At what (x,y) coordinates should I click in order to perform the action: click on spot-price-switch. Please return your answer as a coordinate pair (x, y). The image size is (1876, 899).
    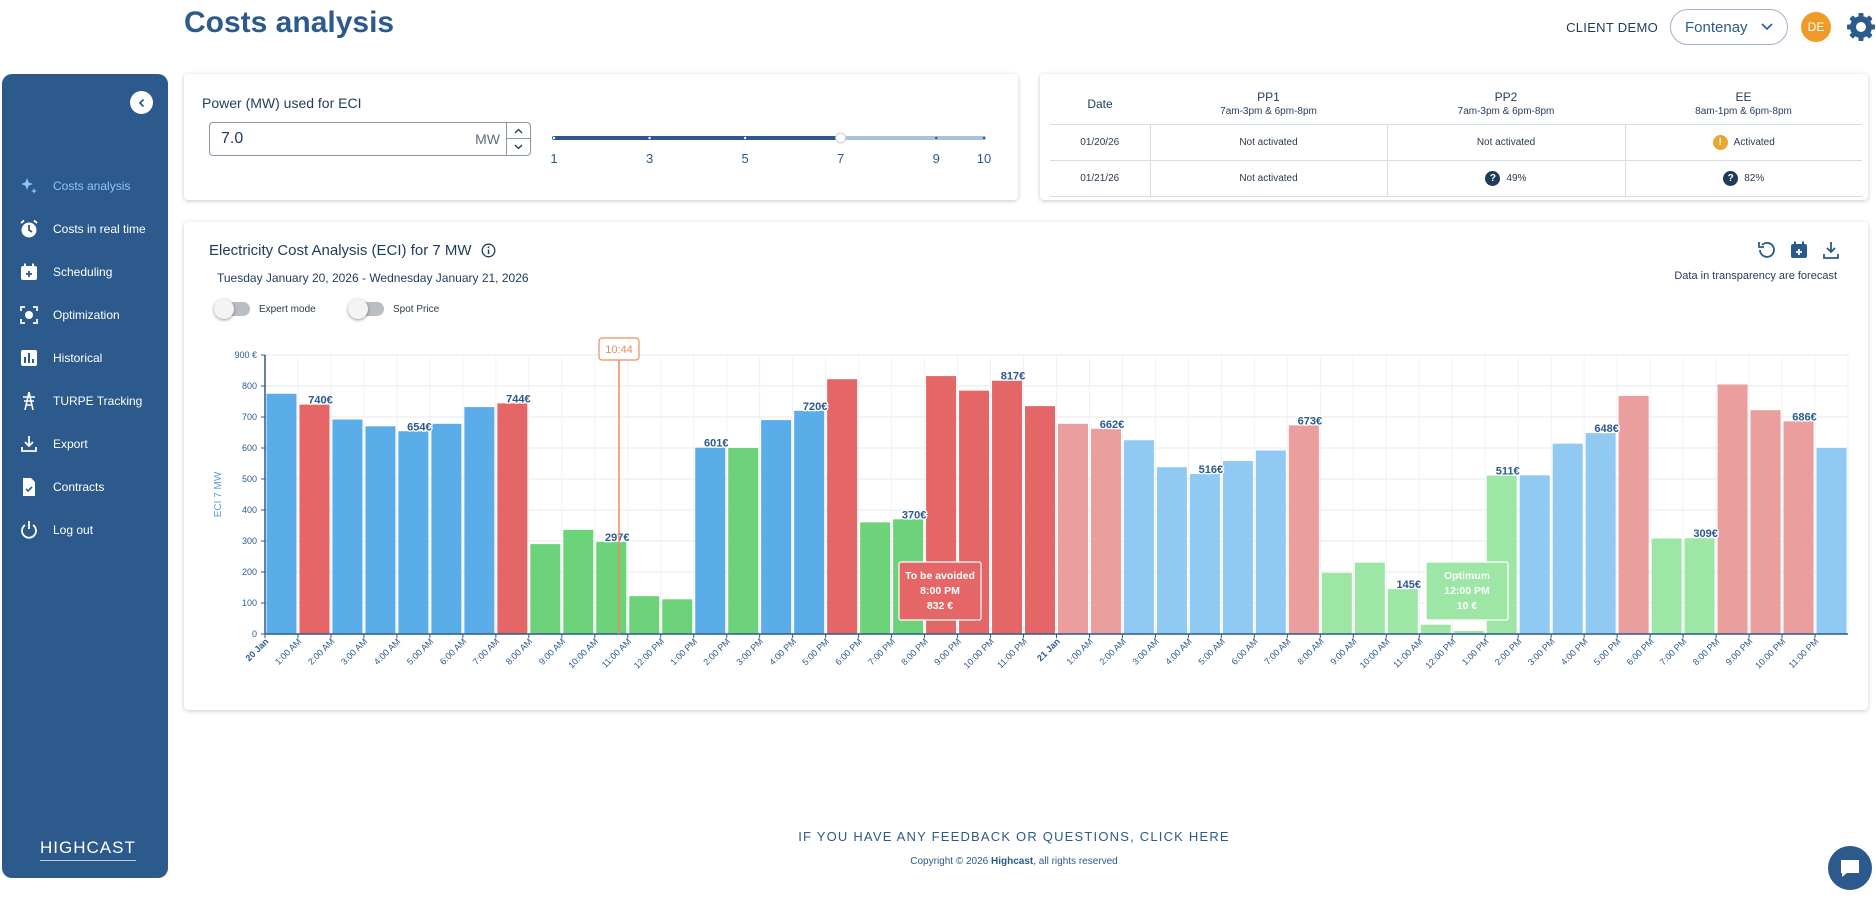
    Looking at the image, I should click on (366, 309).